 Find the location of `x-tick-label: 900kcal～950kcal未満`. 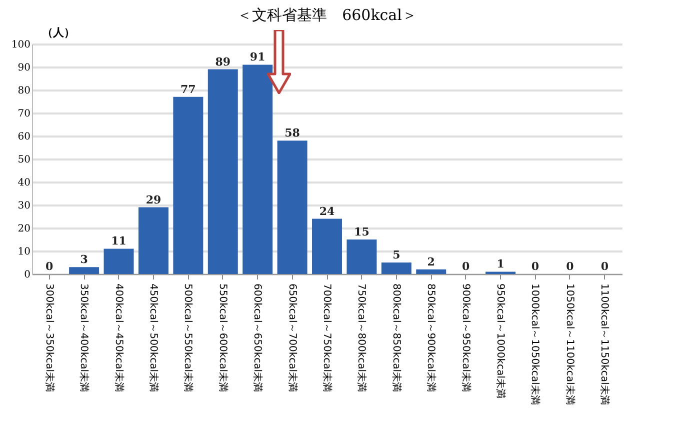

x-tick-label: 900kcal～950kcal未満 is located at coordinates (466, 338).